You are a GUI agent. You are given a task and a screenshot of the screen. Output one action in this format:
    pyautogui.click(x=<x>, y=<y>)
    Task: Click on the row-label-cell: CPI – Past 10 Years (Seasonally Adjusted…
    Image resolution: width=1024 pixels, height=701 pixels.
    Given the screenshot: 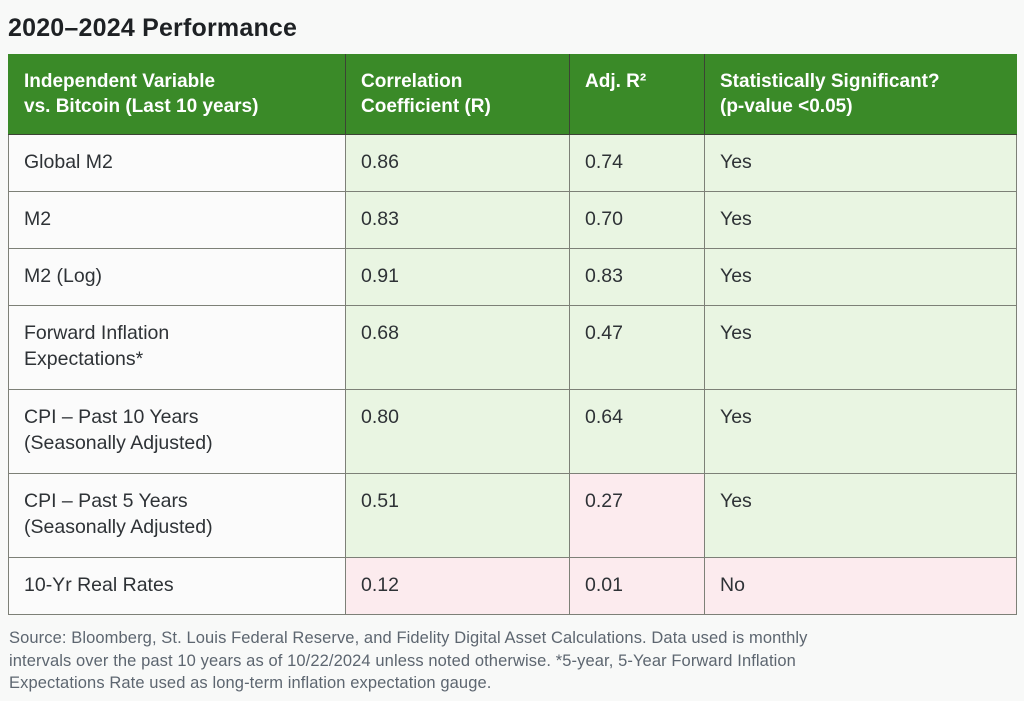 What is the action you would take?
    pyautogui.click(x=177, y=431)
    